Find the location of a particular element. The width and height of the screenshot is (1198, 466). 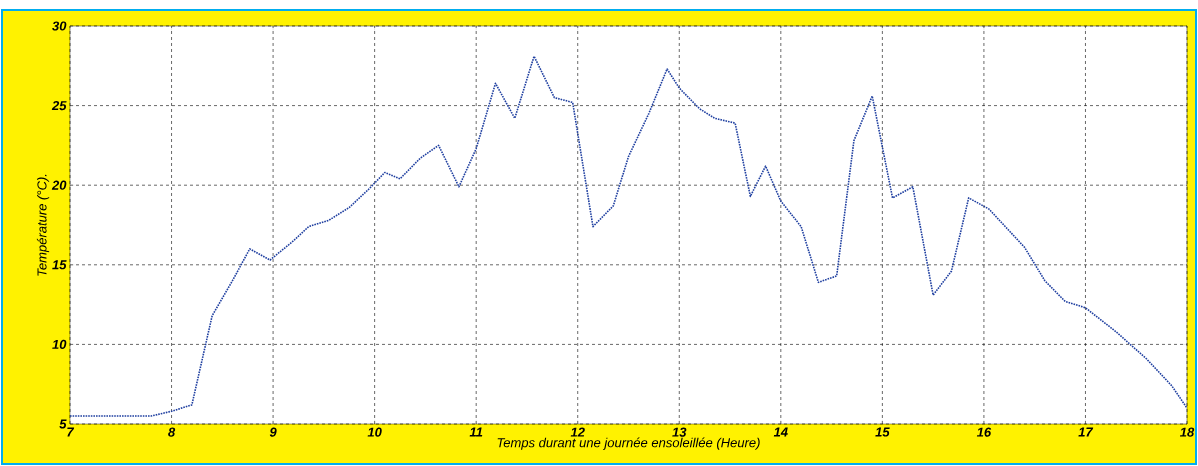

y-tick-label: 5 is located at coordinates (63, 424).